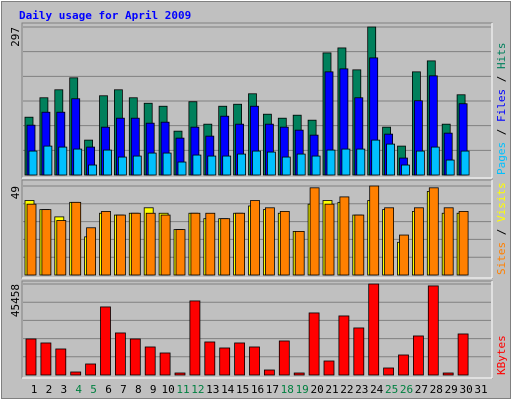 Image resolution: width=512 pixels, height=400 pixels. Describe the element at coordinates (242, 389) in the screenshot. I see `x-tick-label: 15` at that location.